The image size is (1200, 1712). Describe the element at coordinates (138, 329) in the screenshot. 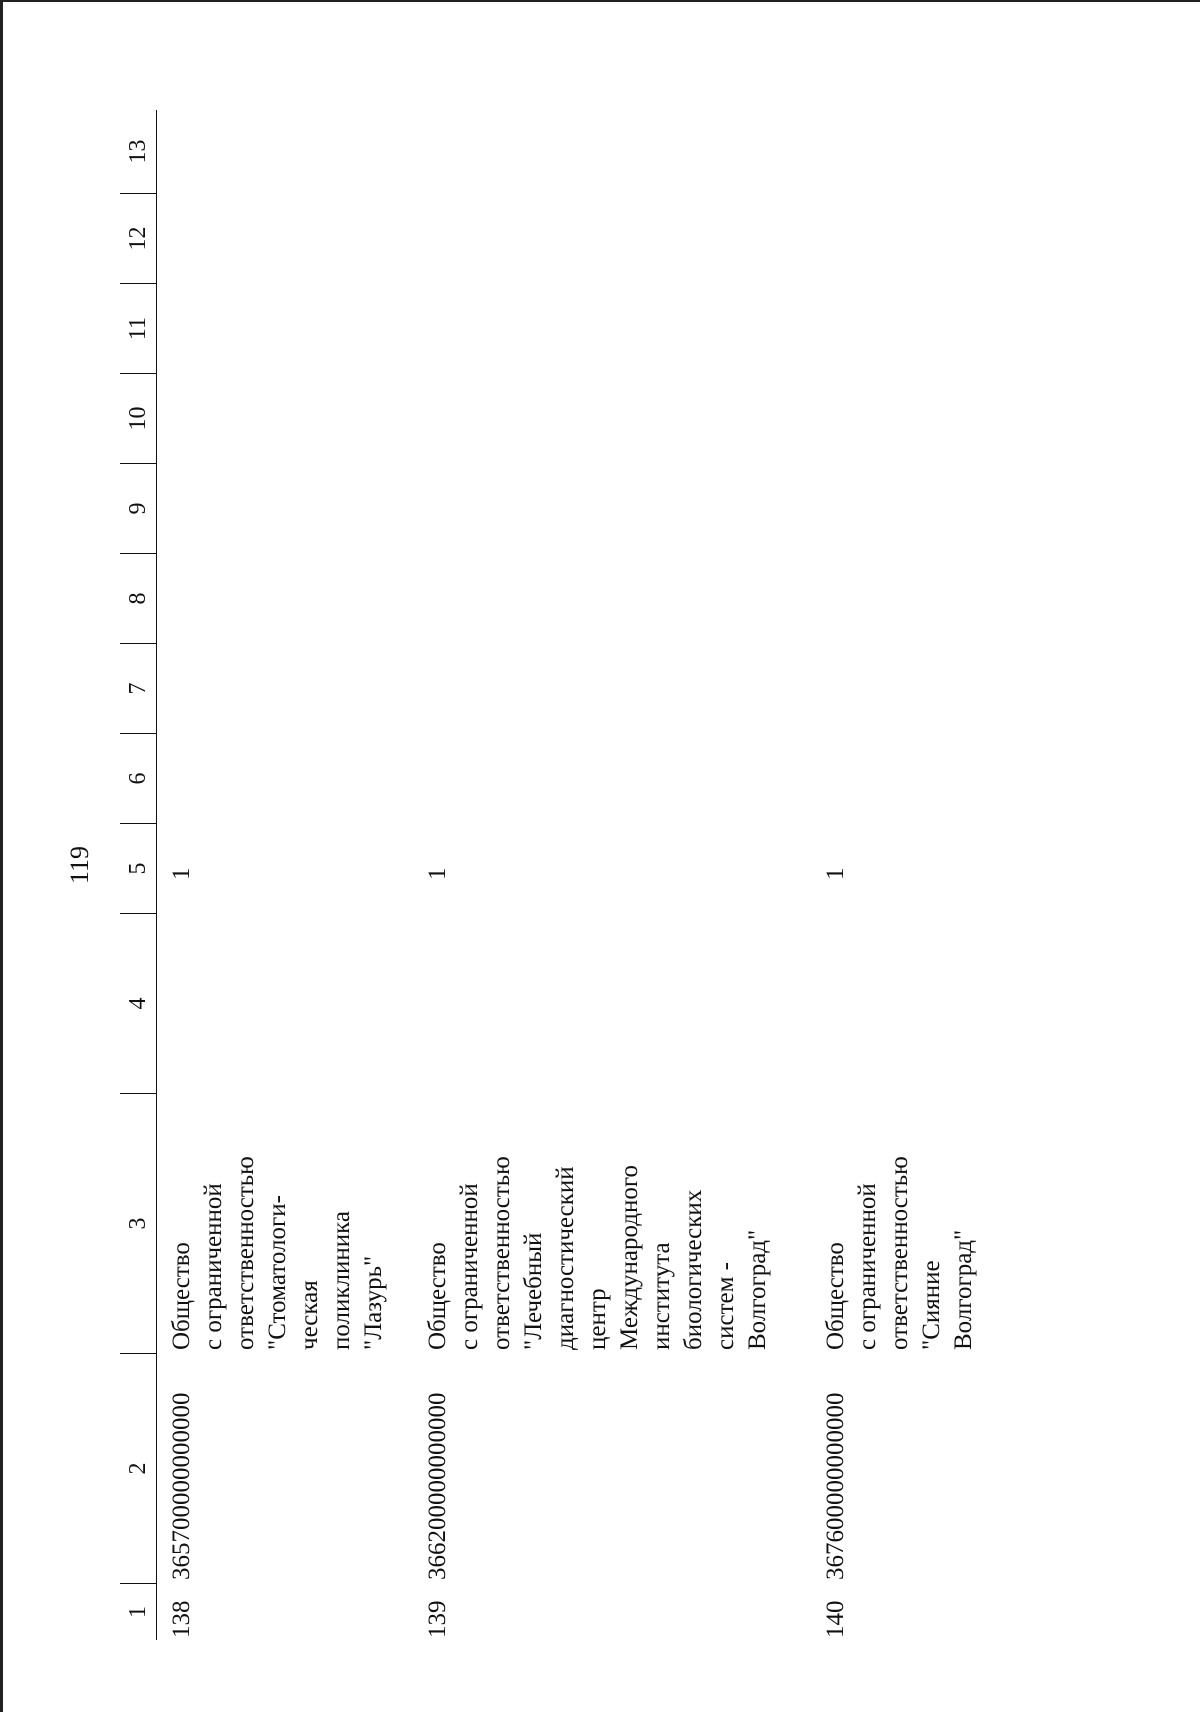

I see `column-header-11: 11` at that location.